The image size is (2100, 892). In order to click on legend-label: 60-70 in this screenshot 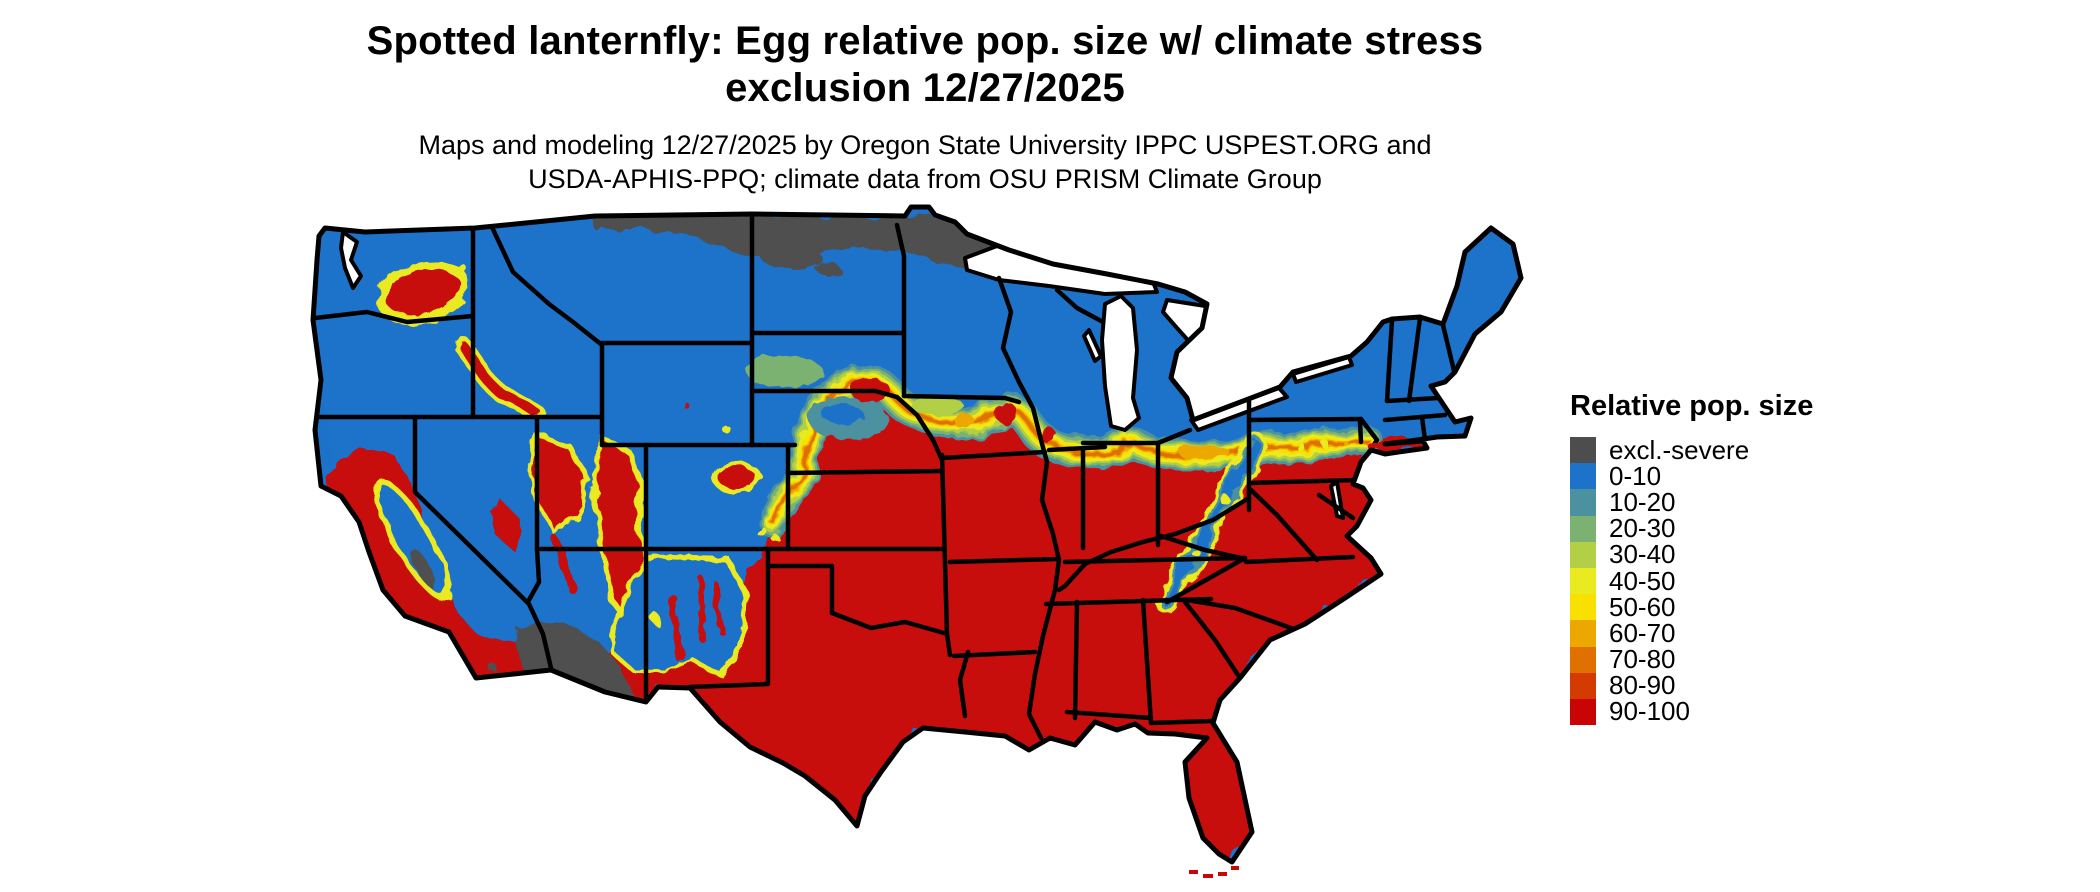, I will do `click(1642, 632)`.